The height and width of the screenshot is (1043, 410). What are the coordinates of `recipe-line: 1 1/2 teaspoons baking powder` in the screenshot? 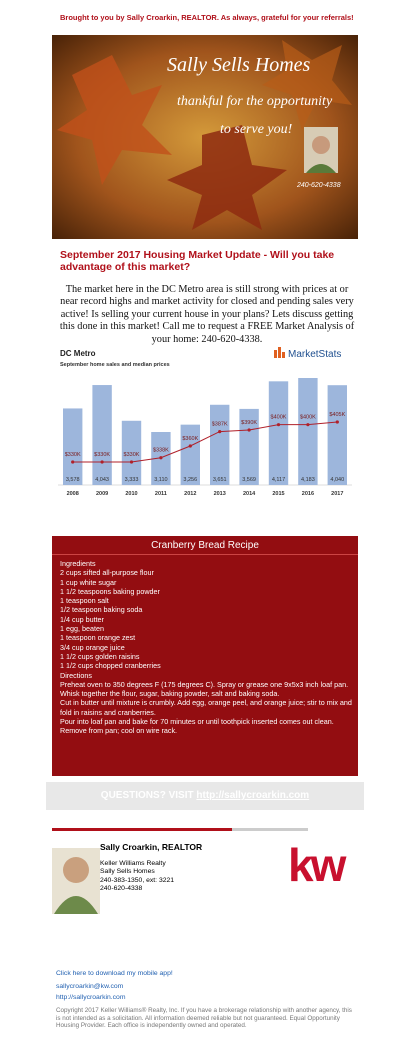 It's located at (110, 591).